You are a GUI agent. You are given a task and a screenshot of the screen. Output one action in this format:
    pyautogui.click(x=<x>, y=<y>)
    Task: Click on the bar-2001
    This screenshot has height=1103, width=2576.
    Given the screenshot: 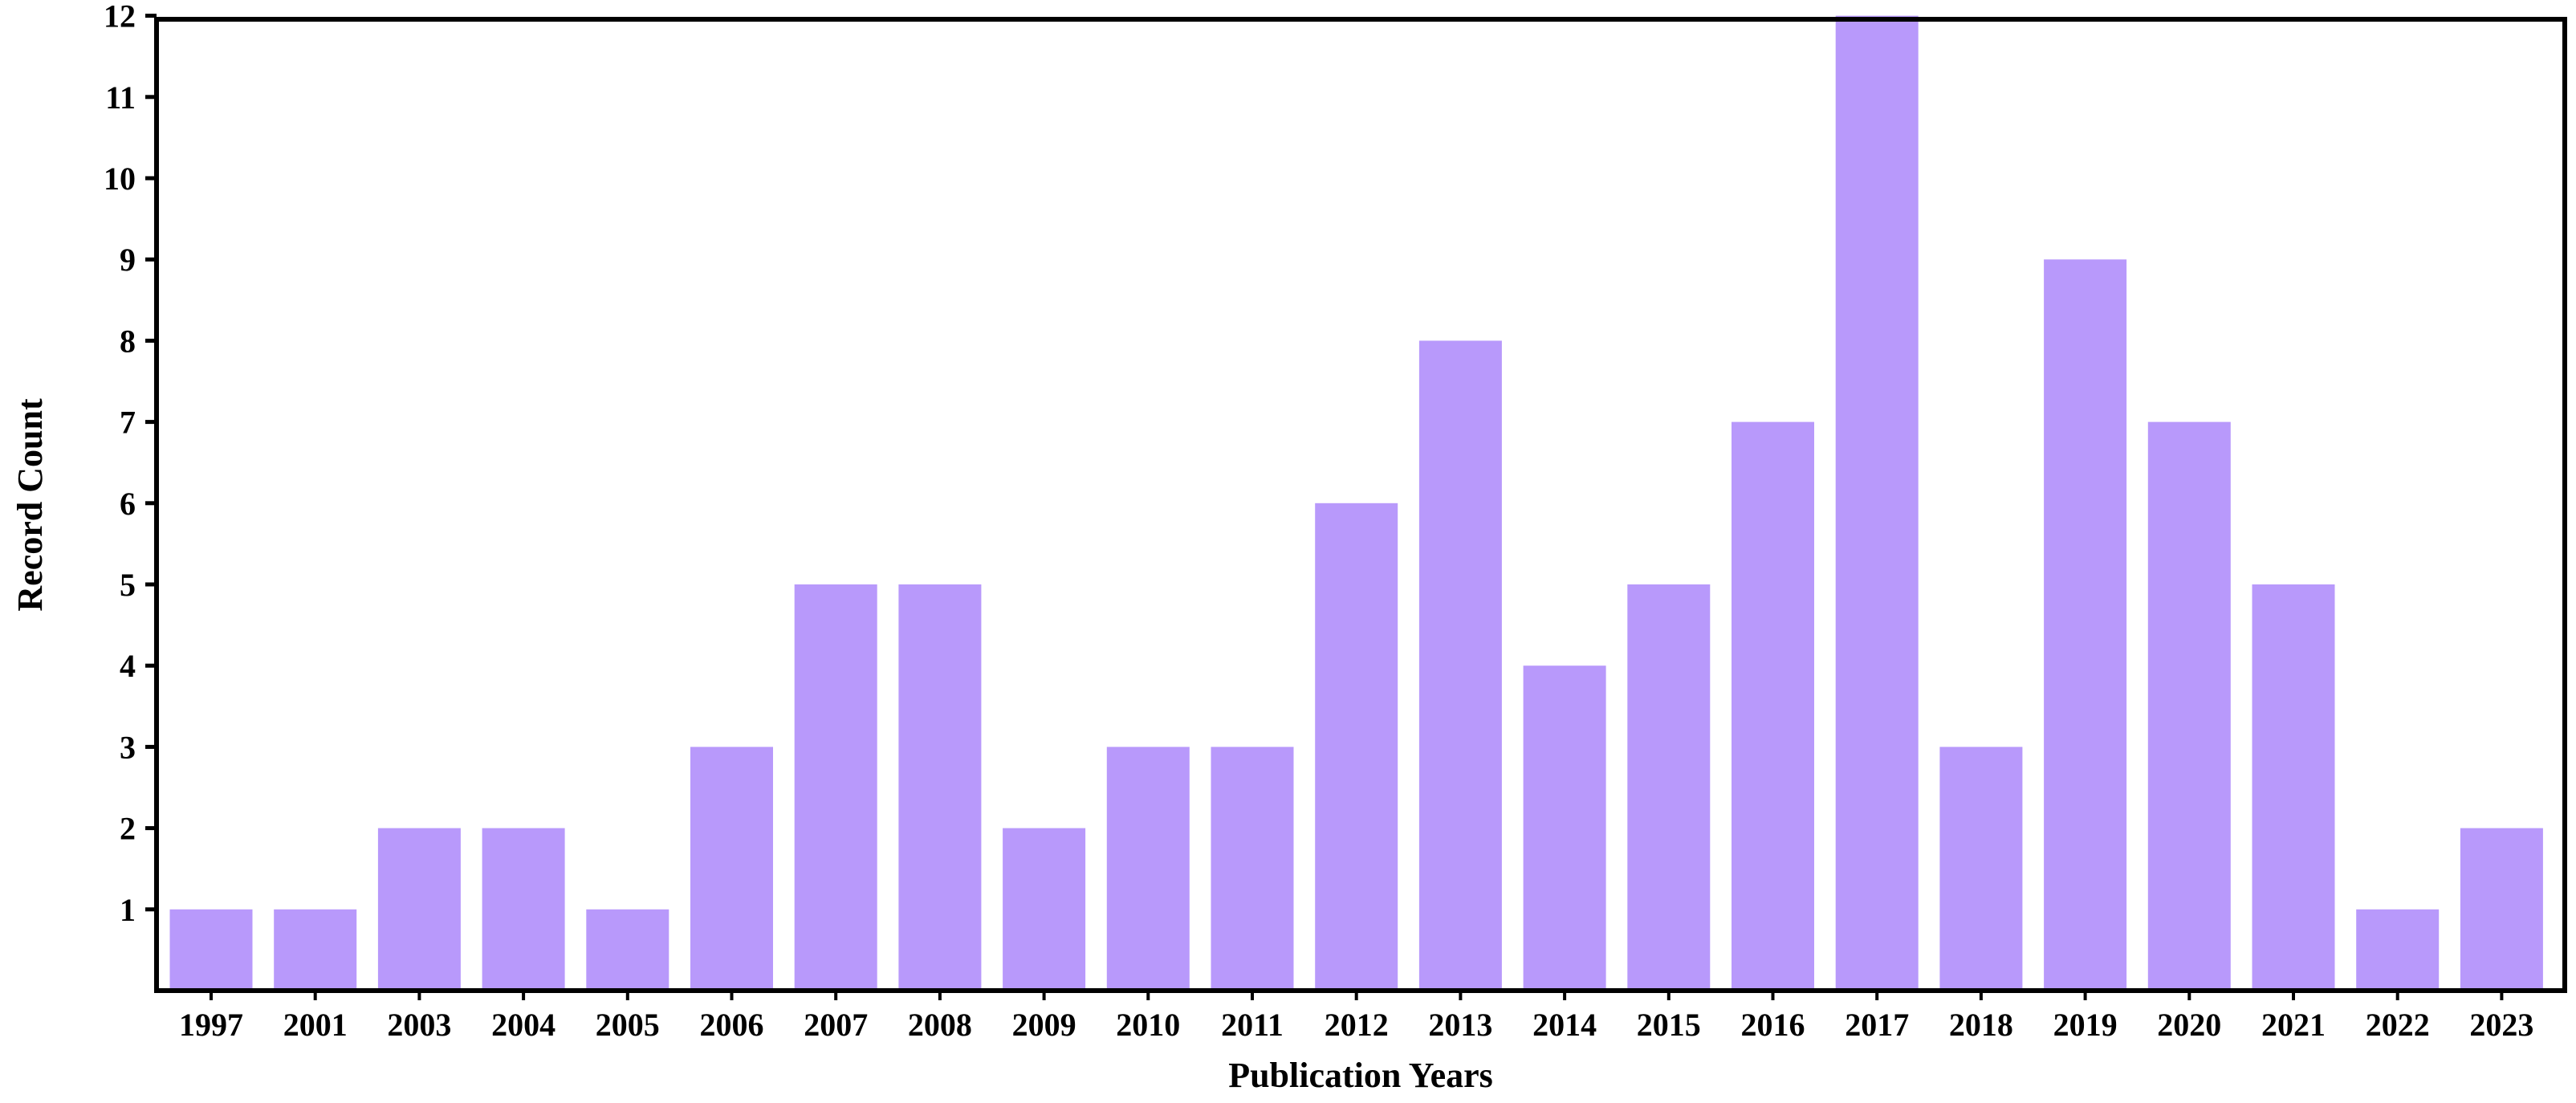 What is the action you would take?
    pyautogui.click(x=315, y=950)
    